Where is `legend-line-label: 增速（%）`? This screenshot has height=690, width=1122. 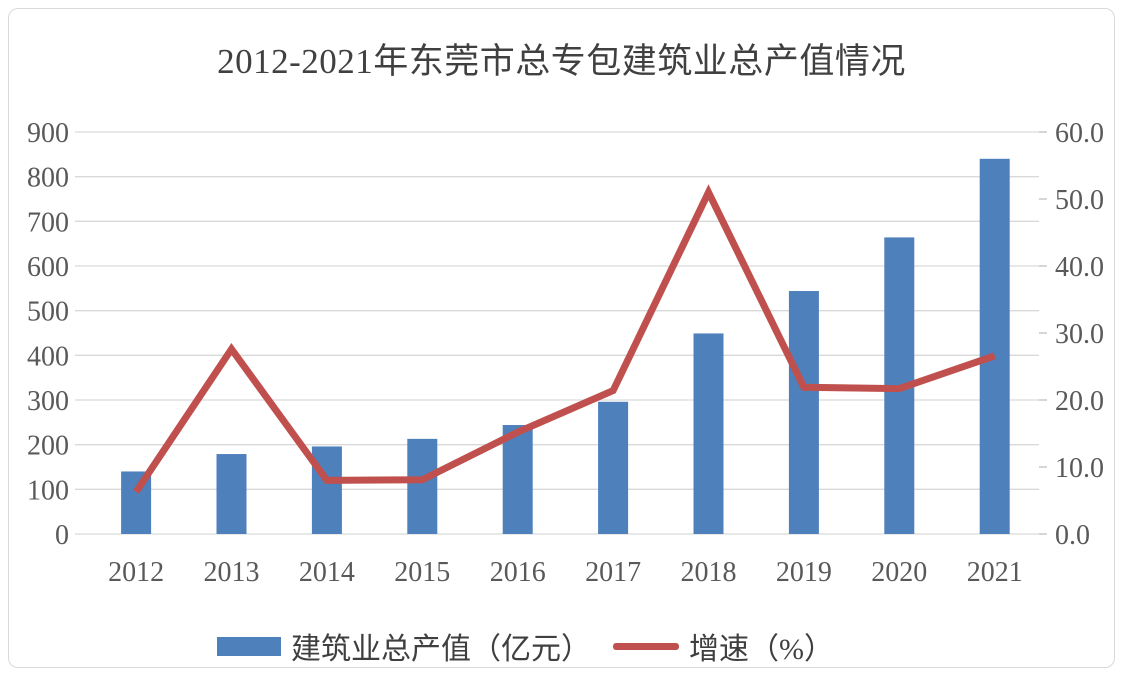
legend-line-label: 增速（%） is located at coordinates (761, 649).